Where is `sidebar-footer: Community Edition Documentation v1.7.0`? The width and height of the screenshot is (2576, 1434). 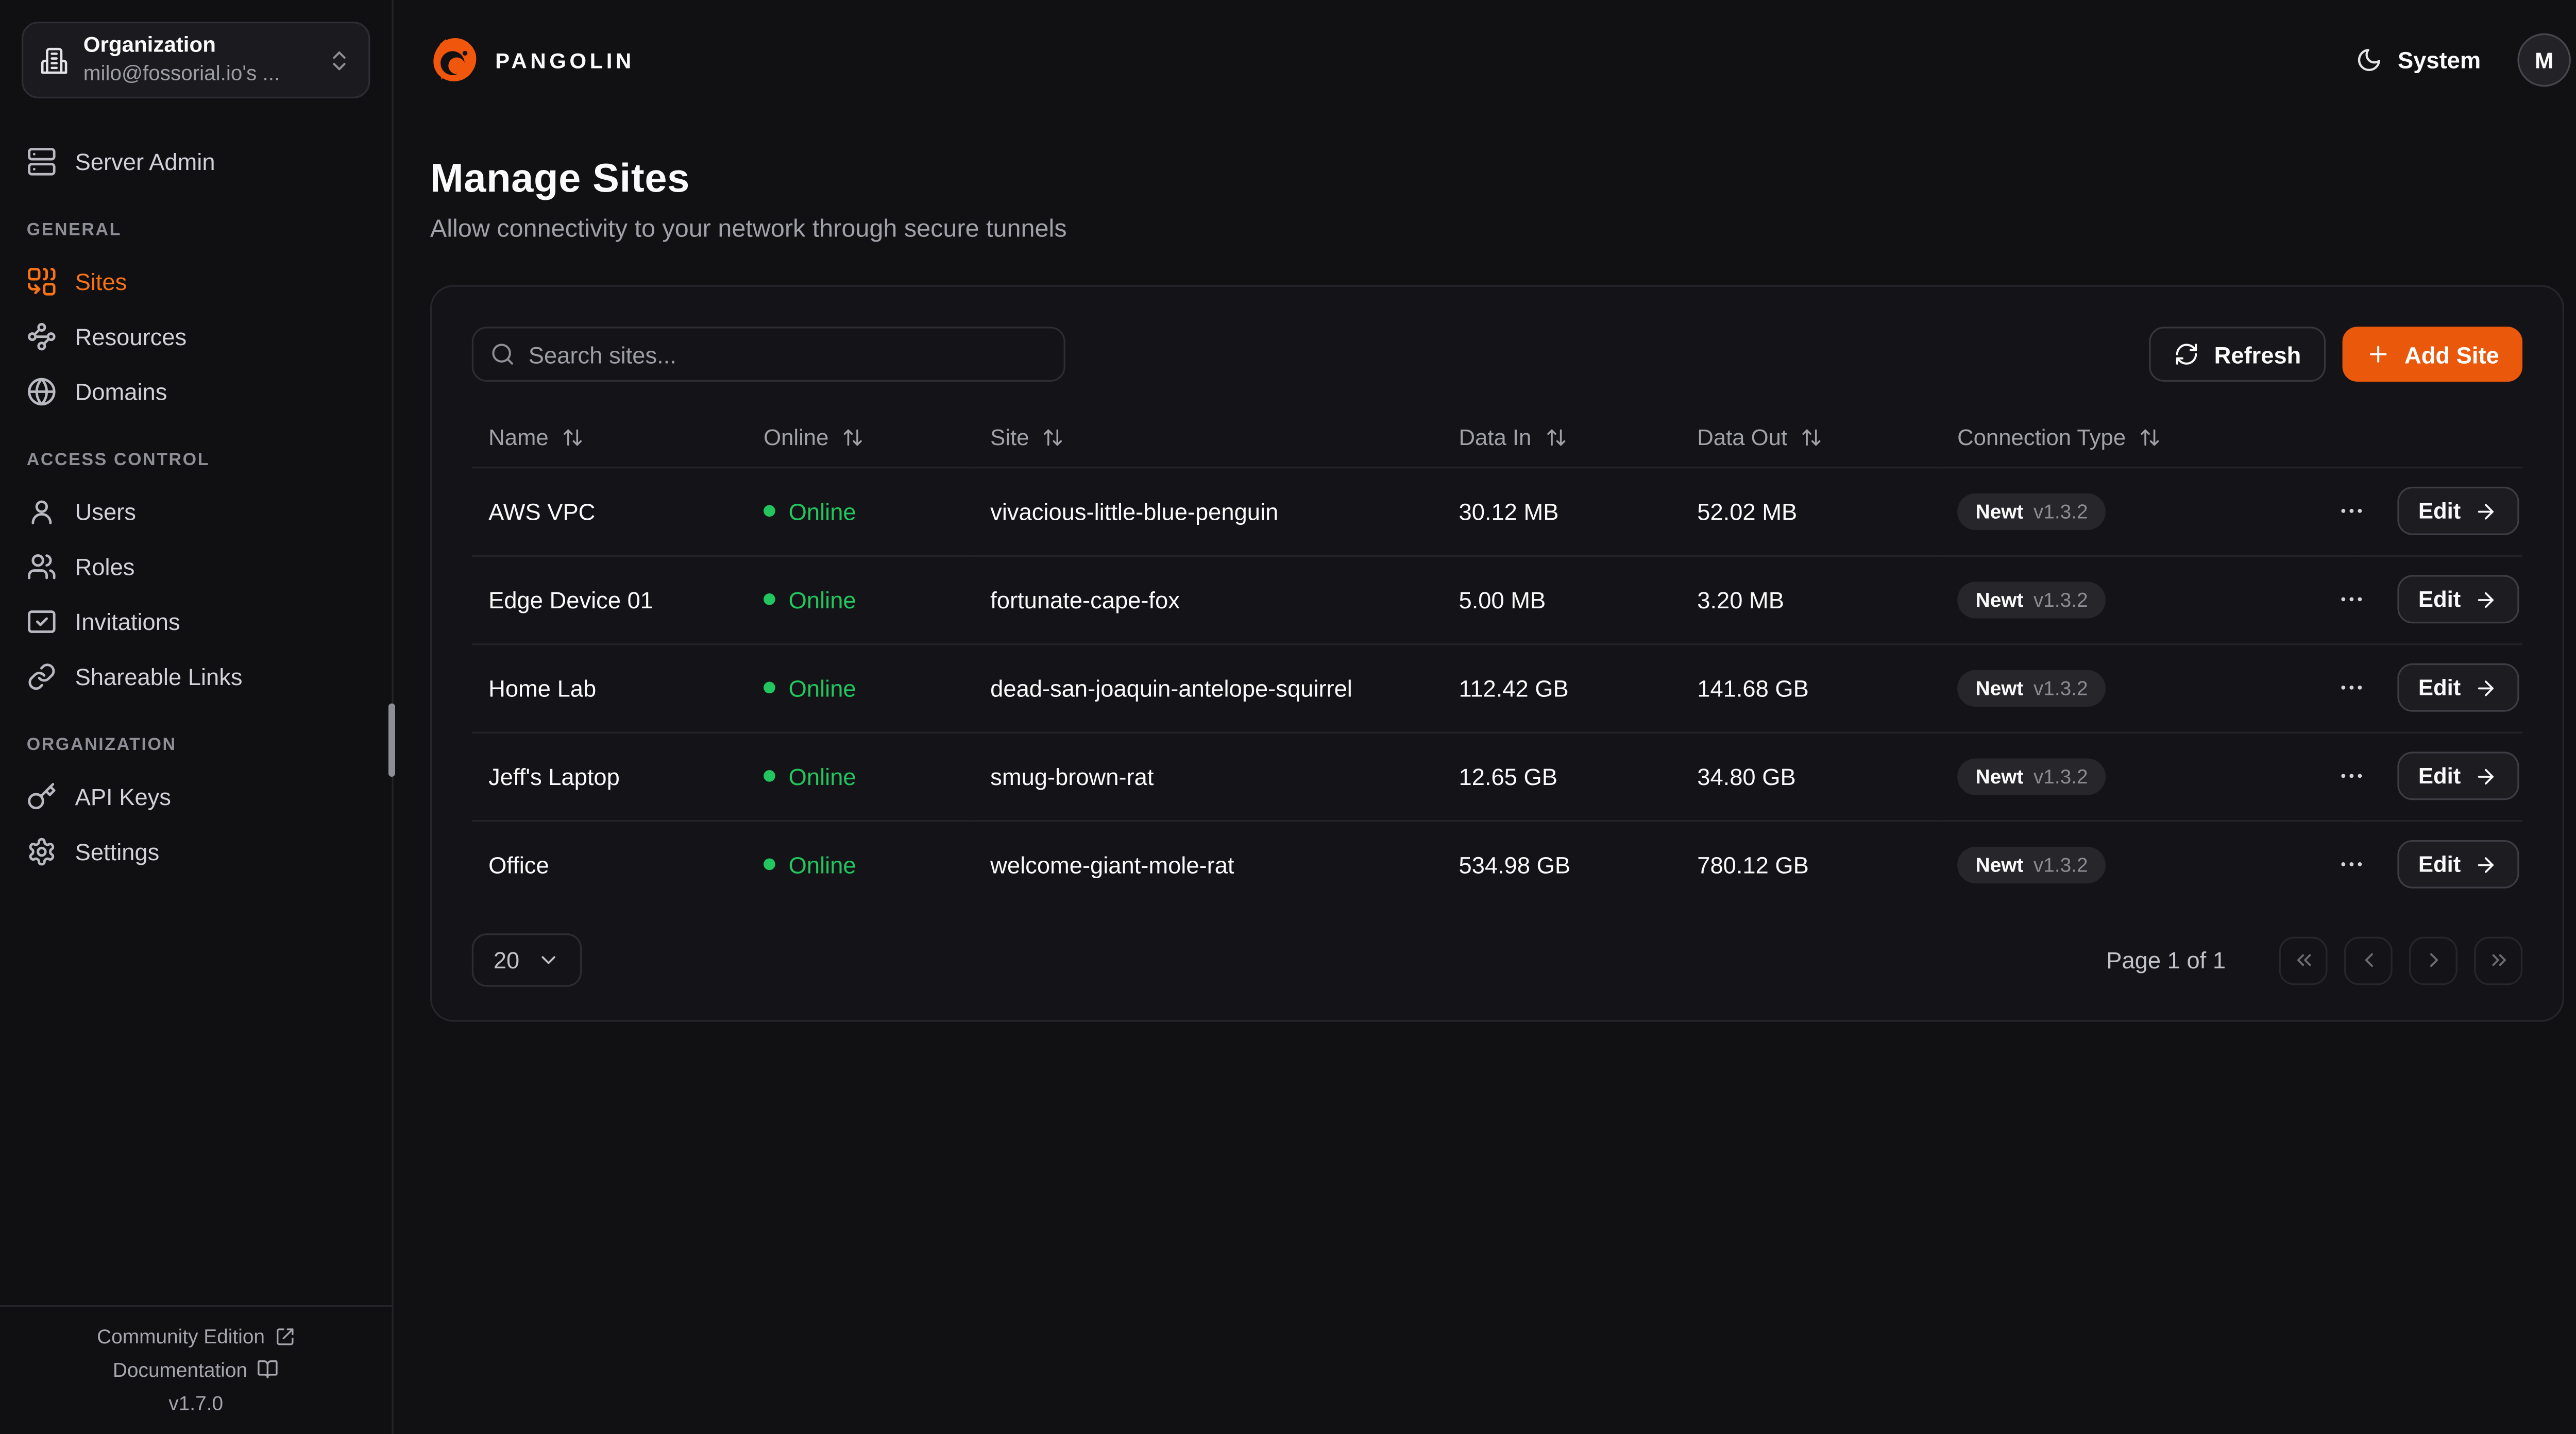 sidebar-footer: Community Edition Documentation v1.7.0 is located at coordinates (196, 1369).